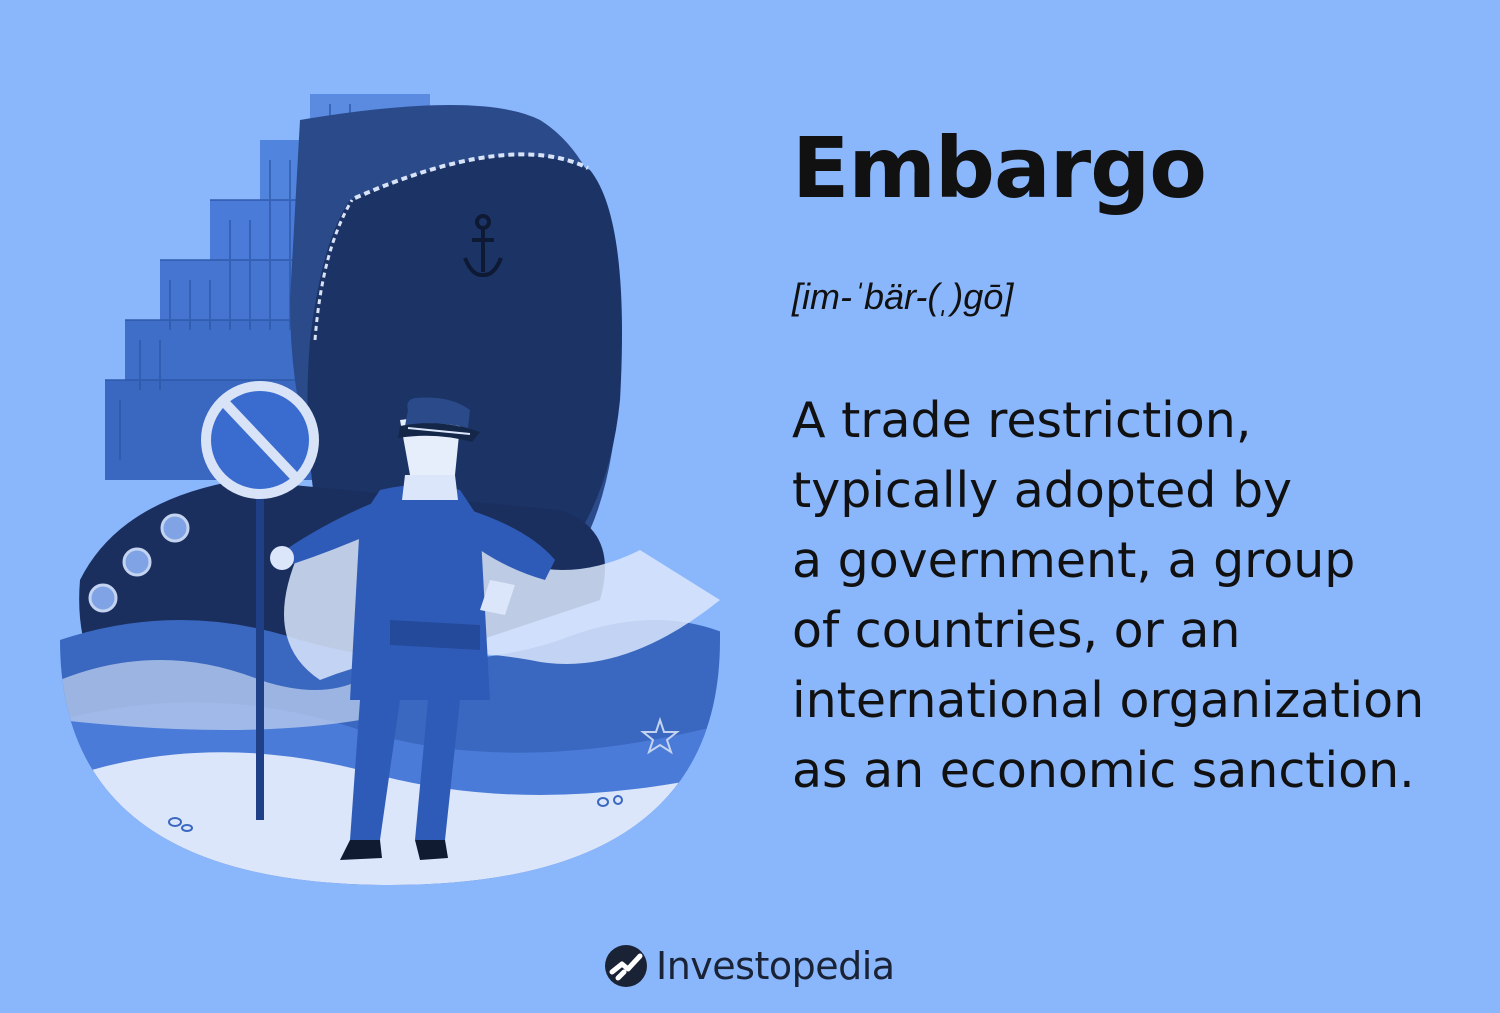 This screenshot has height=1013, width=1500. I want to click on investopedia-logo-icon, so click(626, 966).